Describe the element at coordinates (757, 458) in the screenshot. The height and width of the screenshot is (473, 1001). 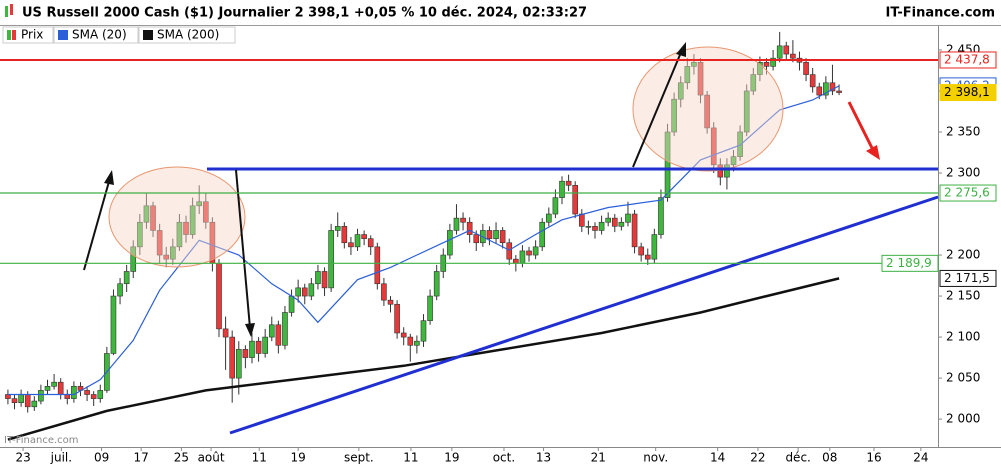
I see `x-tick-label: 22` at that location.